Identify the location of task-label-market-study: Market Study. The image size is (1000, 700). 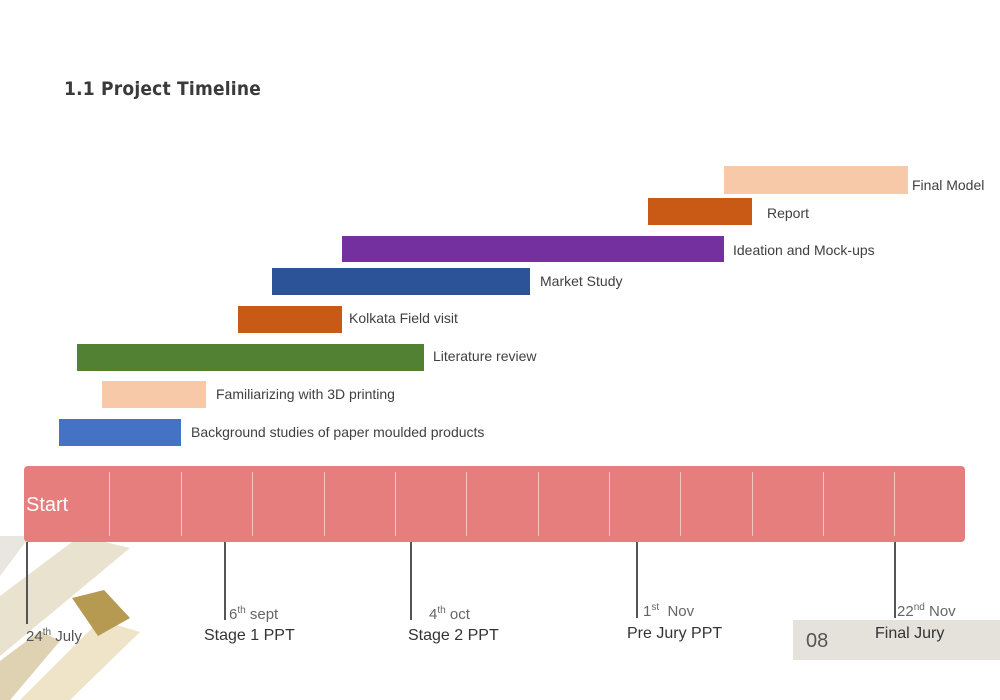
(581, 281).